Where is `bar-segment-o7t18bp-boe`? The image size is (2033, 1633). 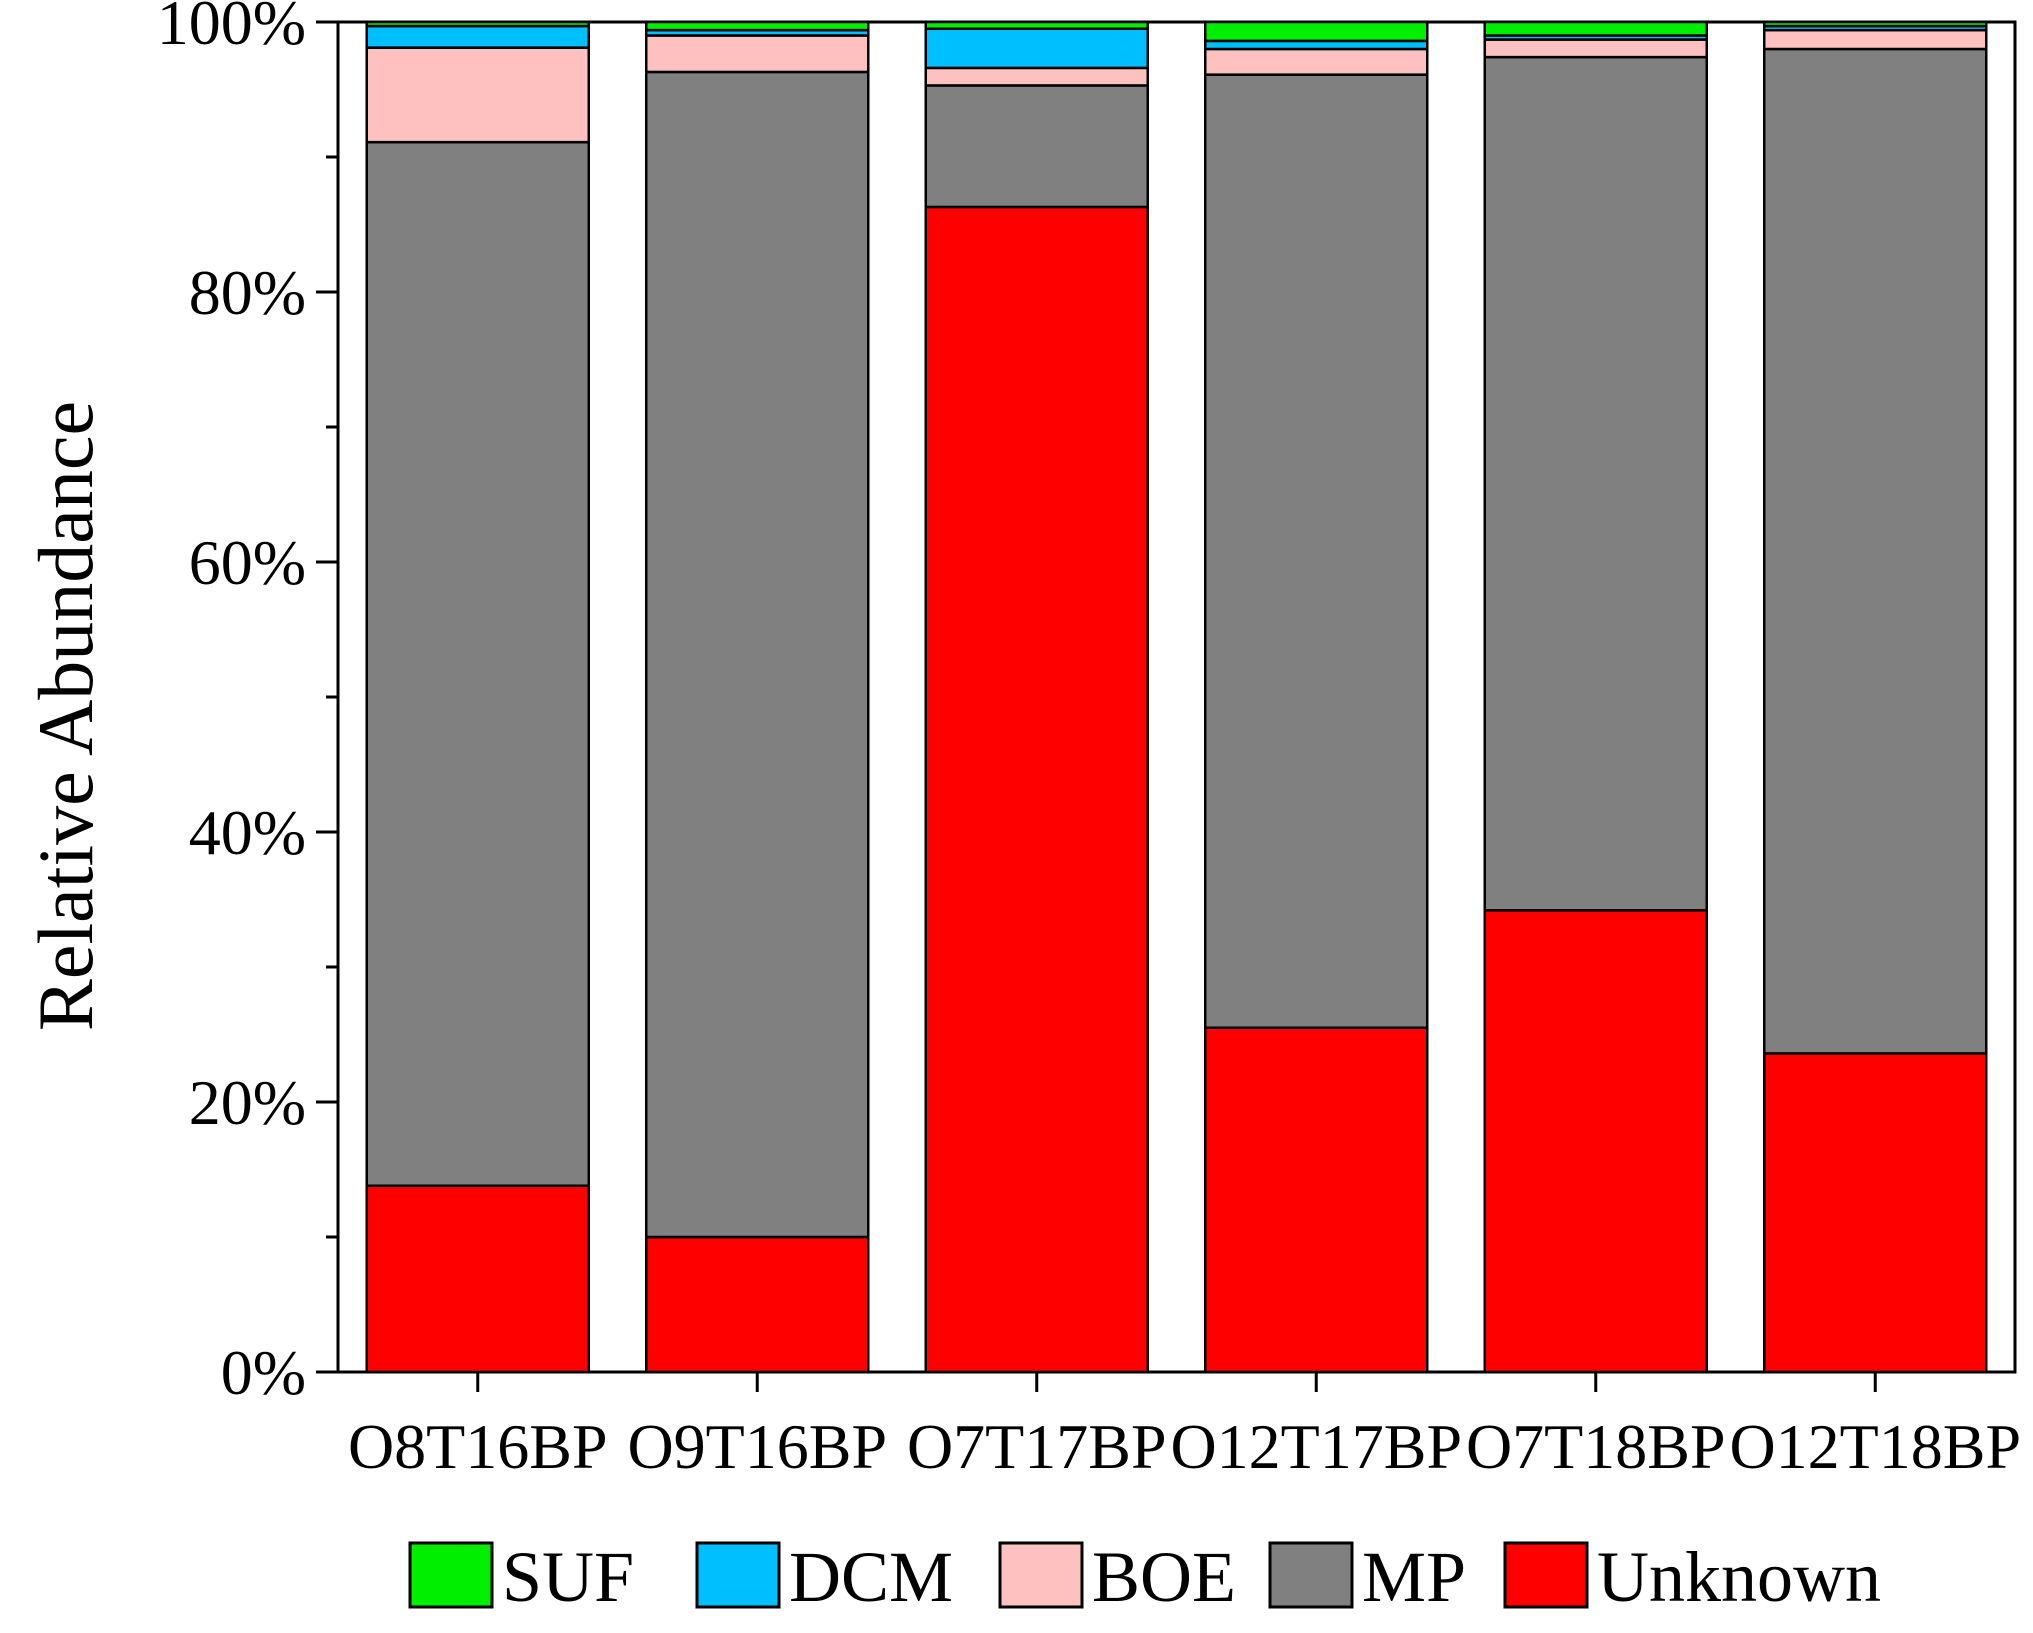 bar-segment-o7t18bp-boe is located at coordinates (1595, 48).